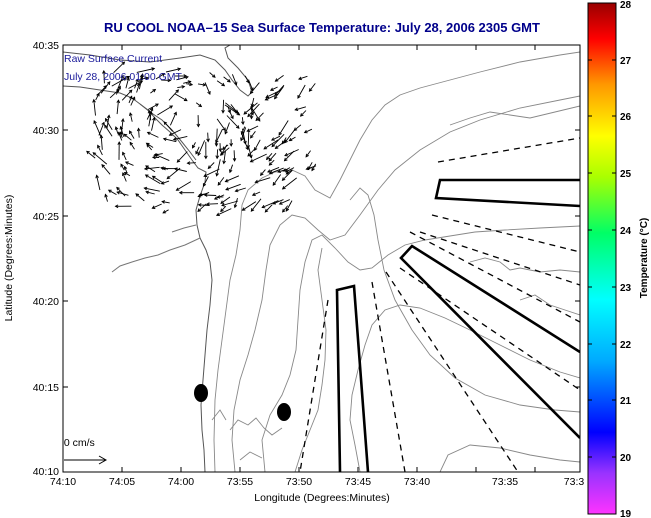 This screenshot has height=518, width=651. I want to click on surface-current-vectors, so click(201, 138).